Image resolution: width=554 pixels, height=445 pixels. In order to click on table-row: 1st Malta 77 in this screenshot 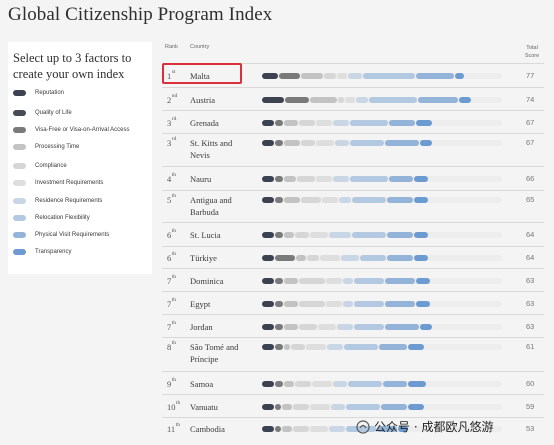, I will do `click(353, 75)`.